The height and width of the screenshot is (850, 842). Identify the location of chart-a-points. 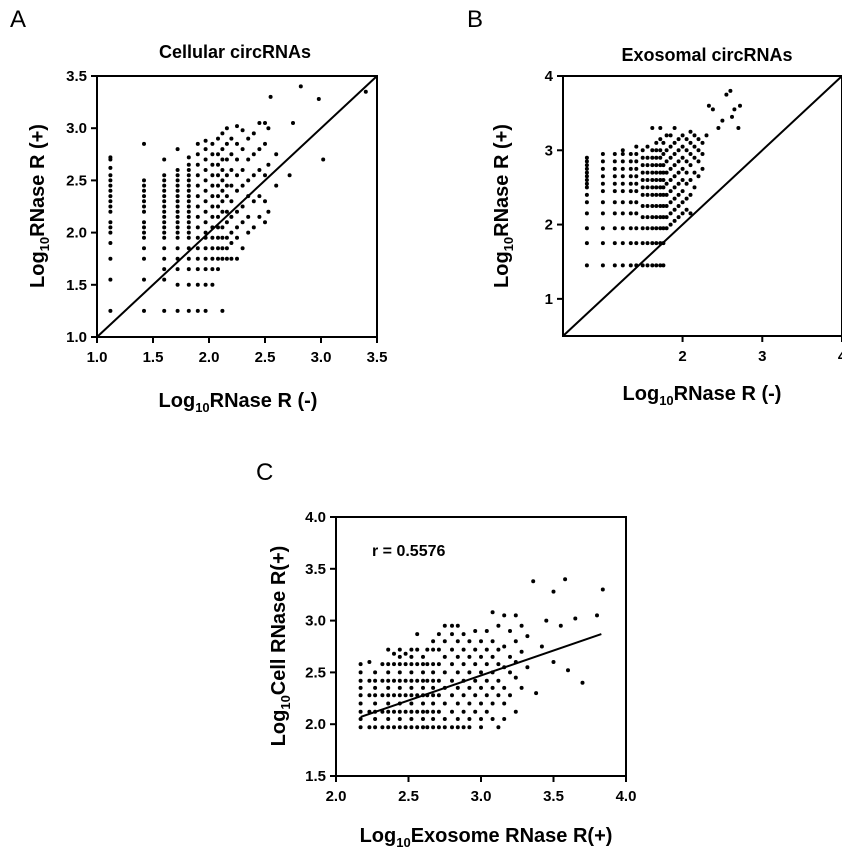
(238, 198).